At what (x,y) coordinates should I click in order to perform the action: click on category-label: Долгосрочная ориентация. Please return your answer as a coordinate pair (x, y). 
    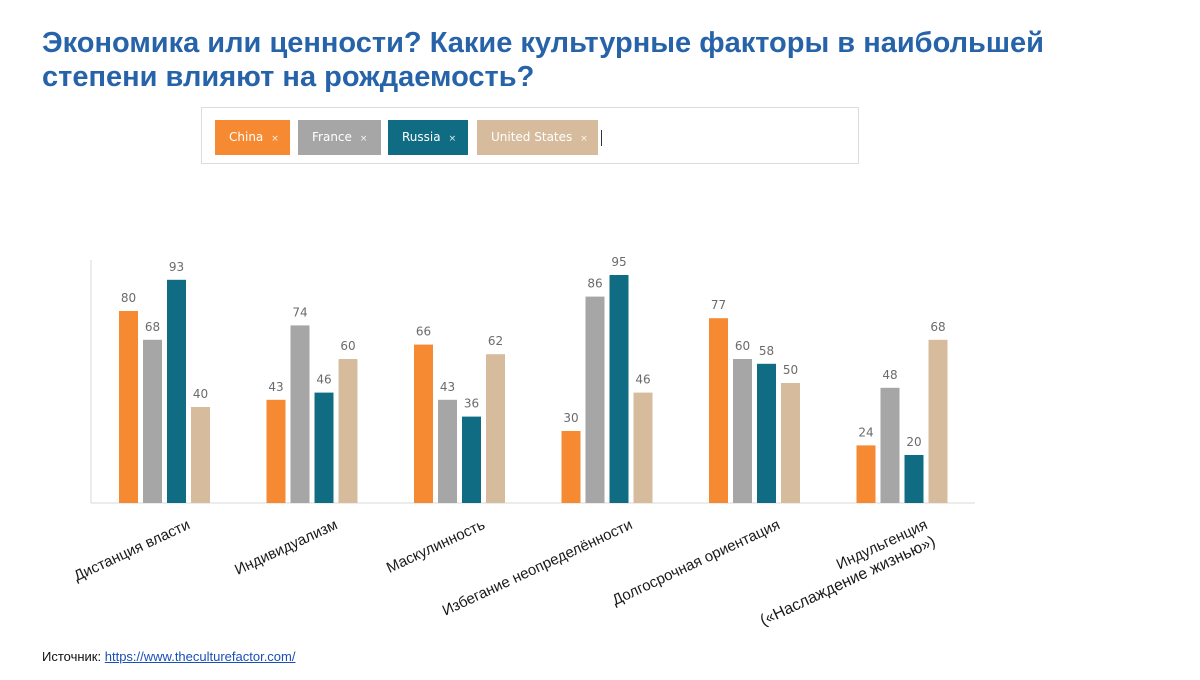
    Looking at the image, I should click on (696, 562).